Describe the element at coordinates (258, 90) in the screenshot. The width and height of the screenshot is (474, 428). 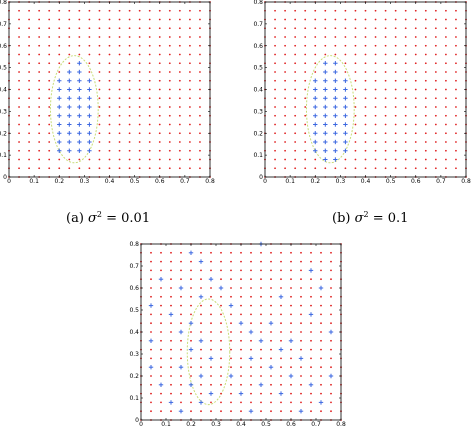
I see `y-tick-label: 0.4` at that location.